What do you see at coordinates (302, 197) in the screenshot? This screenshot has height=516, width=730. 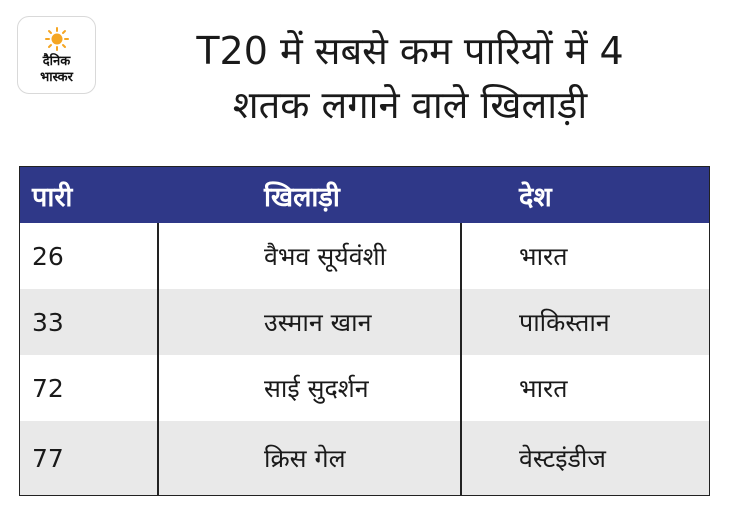 I see `header-player: खिलाड़ी` at bounding box center [302, 197].